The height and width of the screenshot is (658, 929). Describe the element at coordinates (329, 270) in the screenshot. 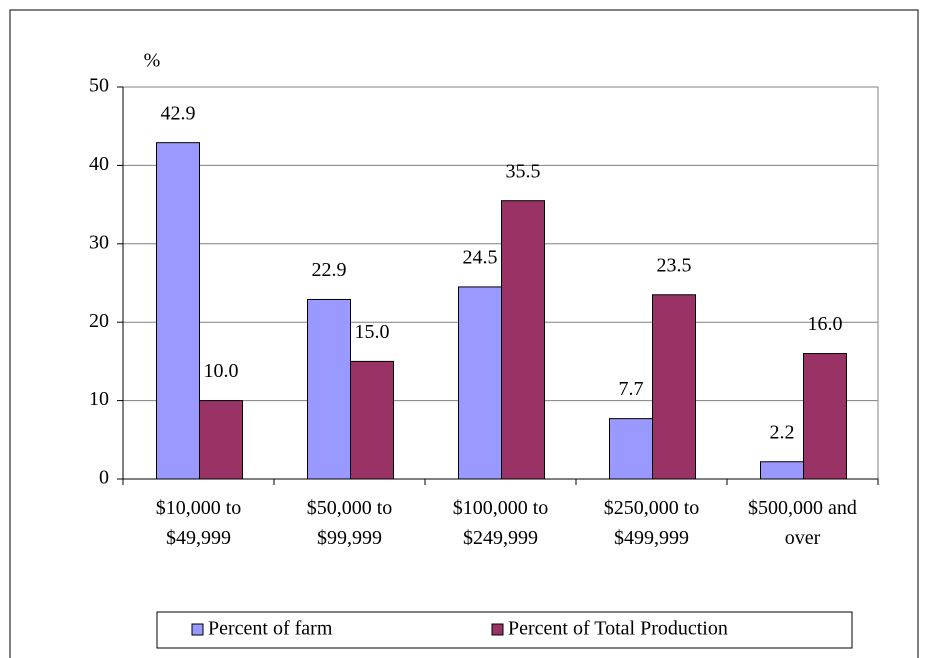

I see `value-label: 22.9` at that location.